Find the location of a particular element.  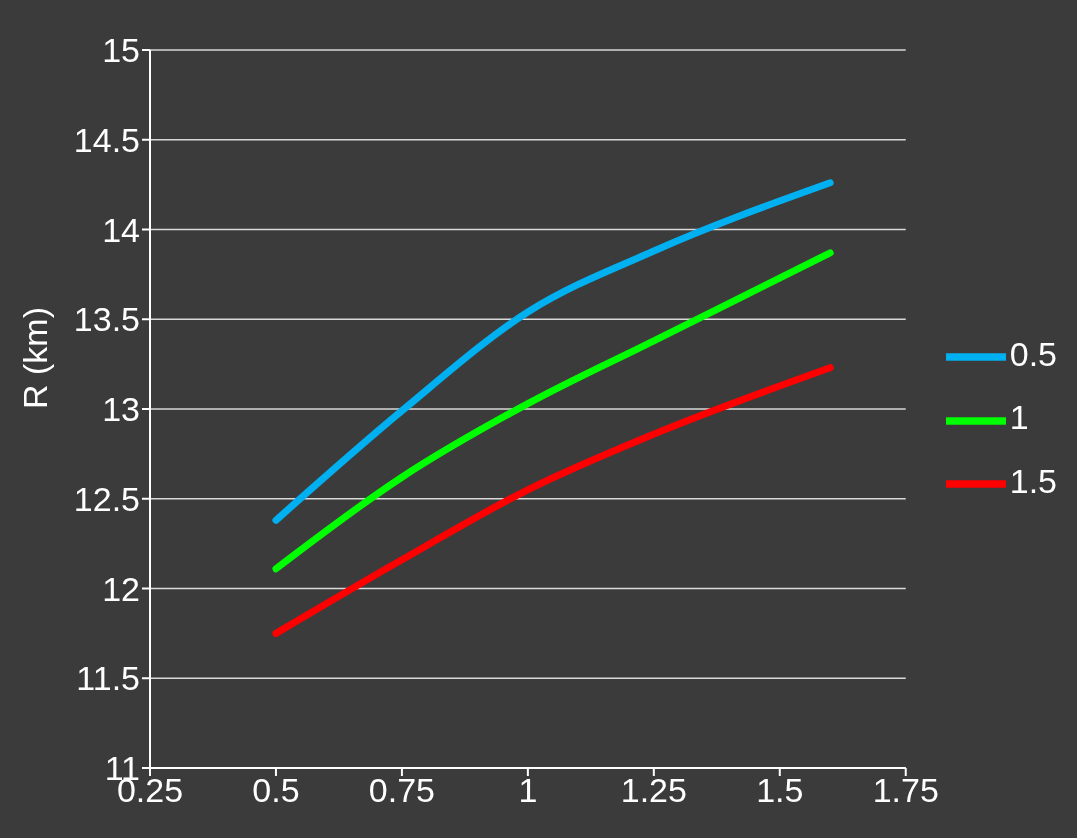

x-tick-label: 1.25 is located at coordinates (653, 790).